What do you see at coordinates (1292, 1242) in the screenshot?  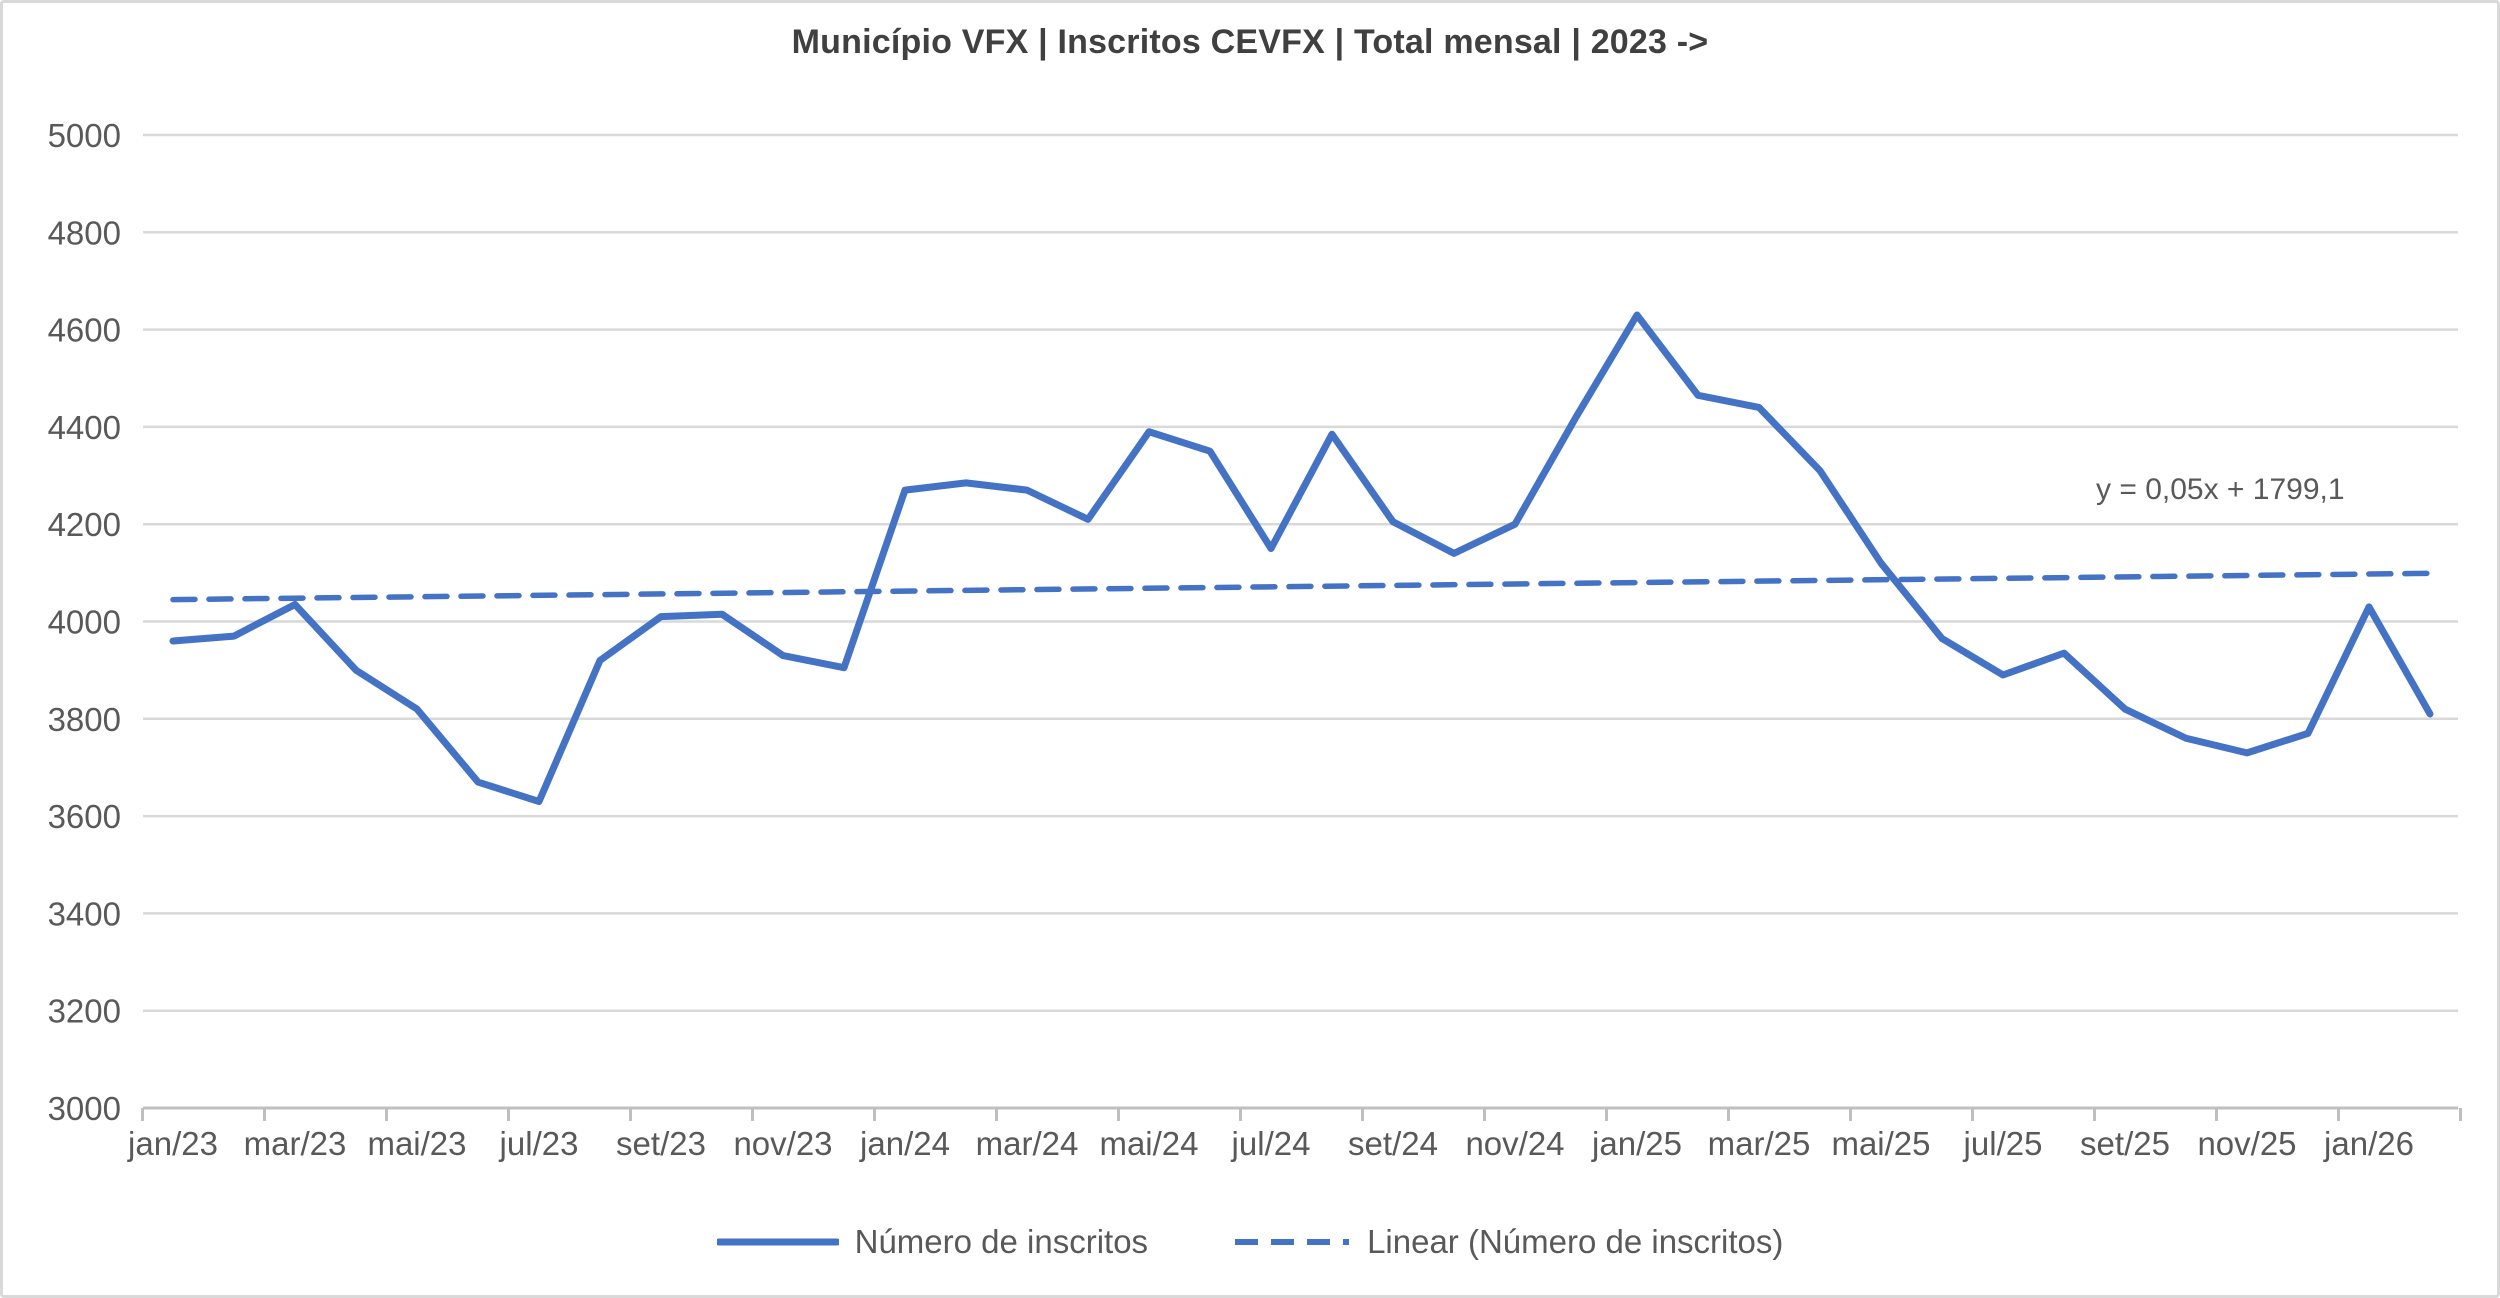 I see `trendline-swatch` at bounding box center [1292, 1242].